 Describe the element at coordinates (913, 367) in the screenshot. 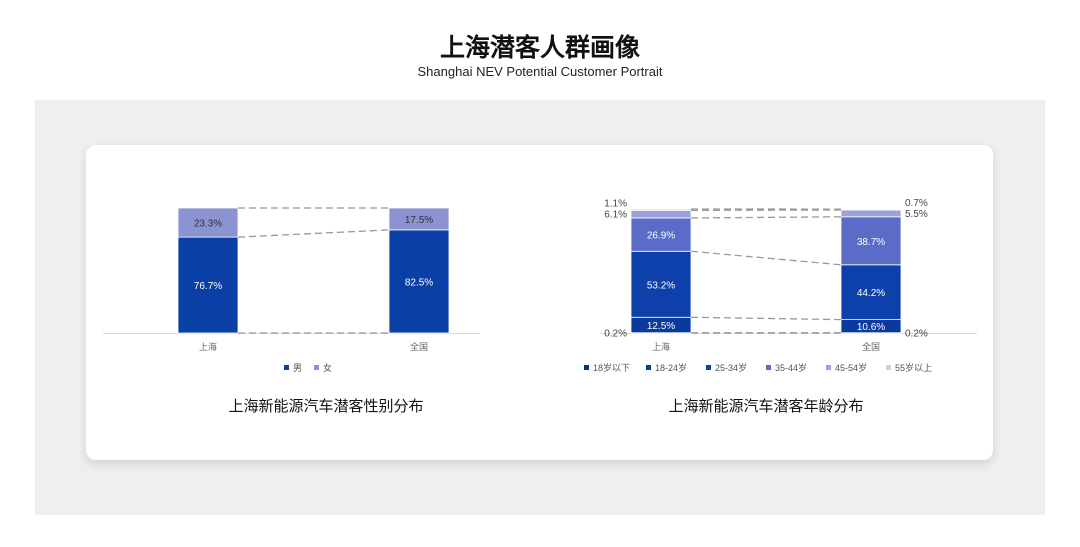

I see `legend-label: 55岁以上` at that location.